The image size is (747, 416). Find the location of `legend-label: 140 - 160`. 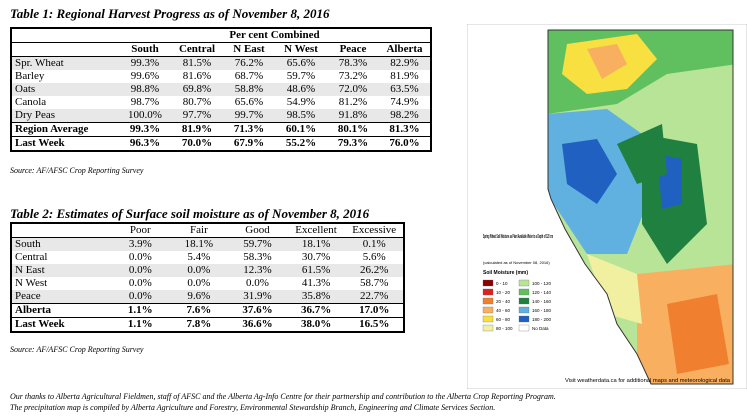

legend-label: 140 - 160 is located at coordinates (542, 301).